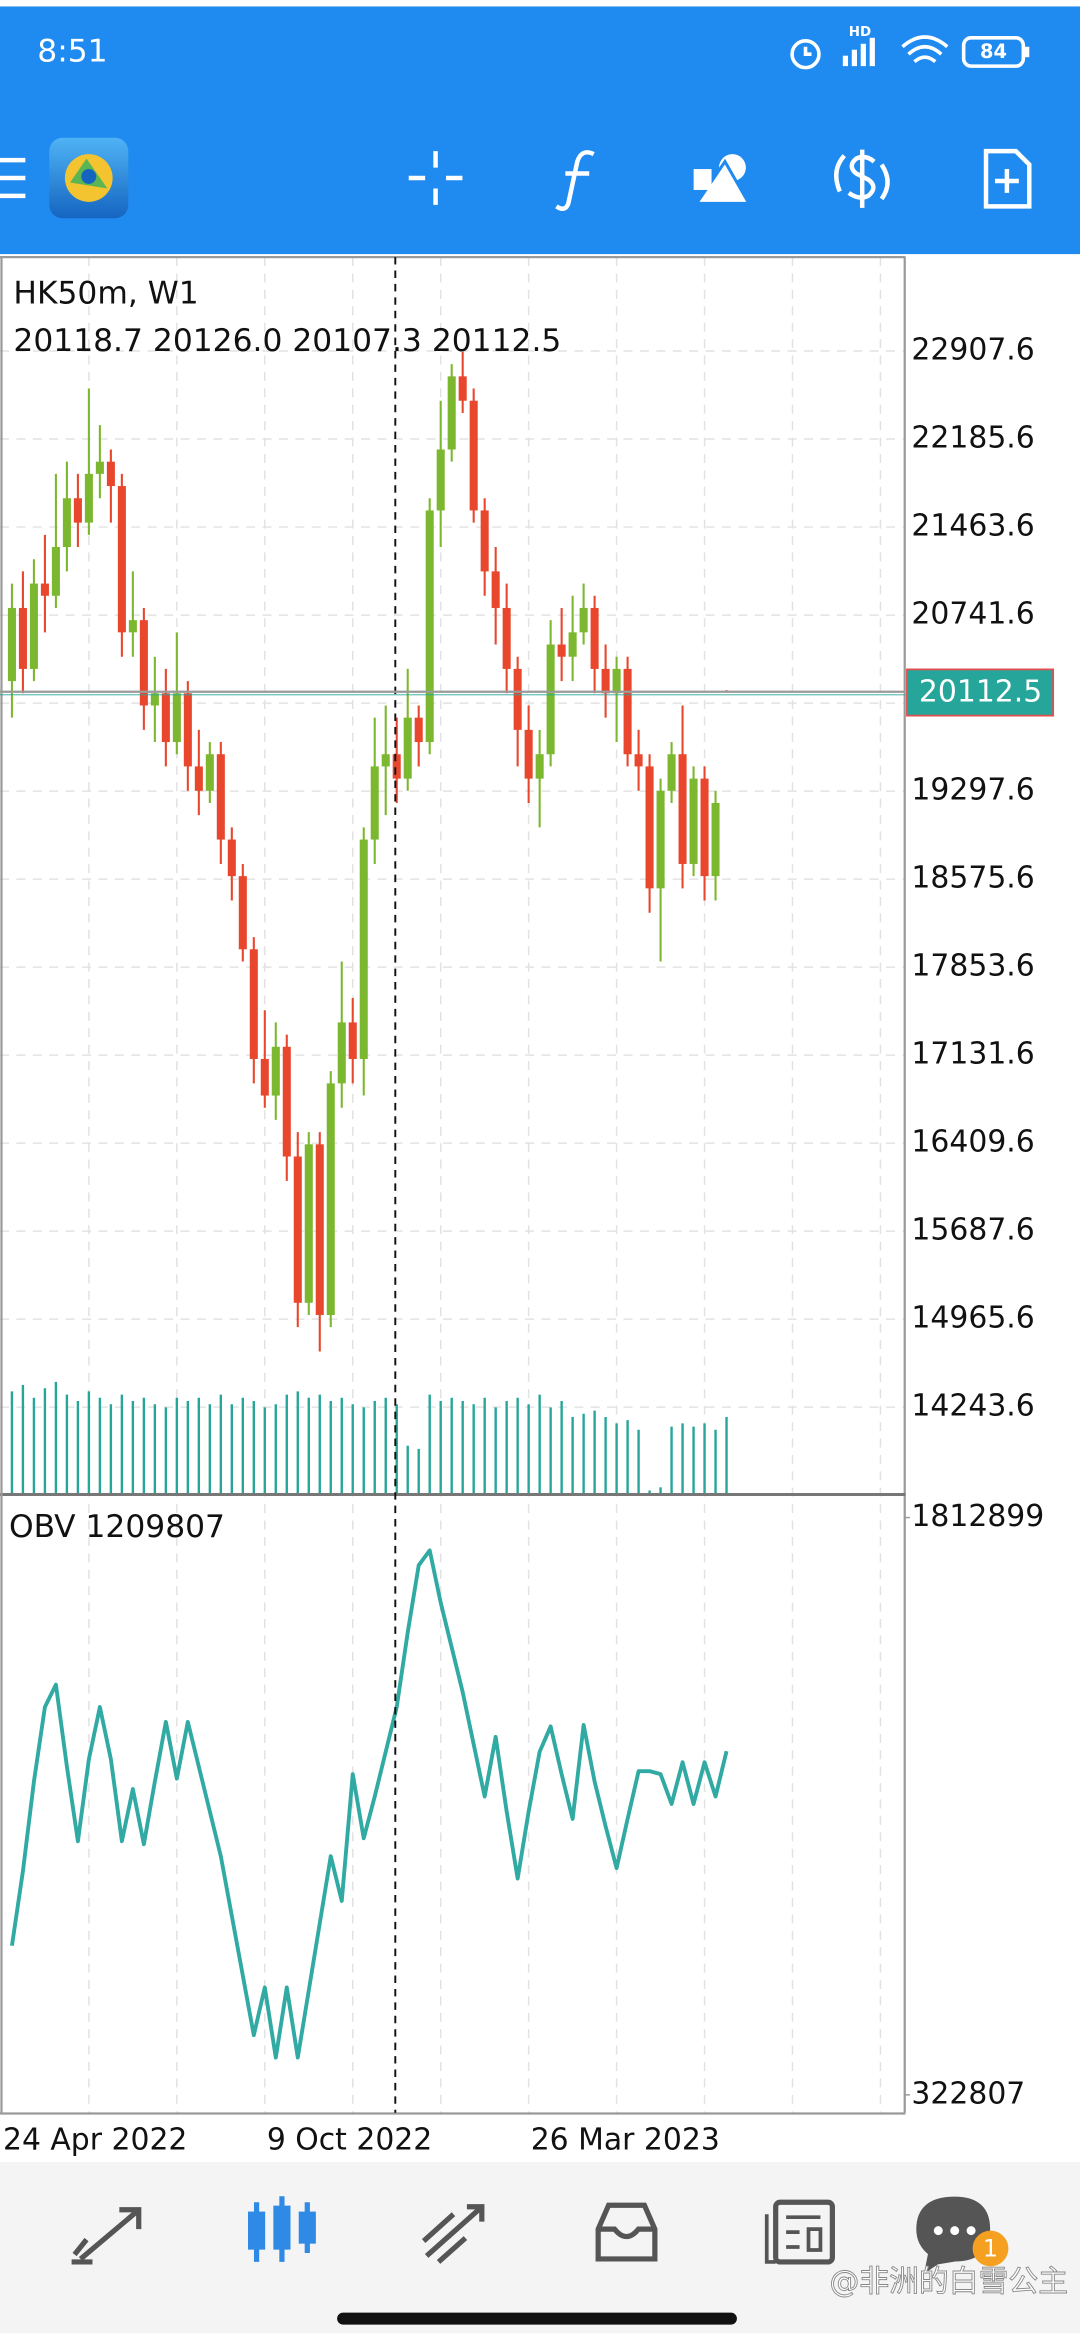 This screenshot has height=2340, width=1080. What do you see at coordinates (722, 179) in the screenshot?
I see `objects-button` at bounding box center [722, 179].